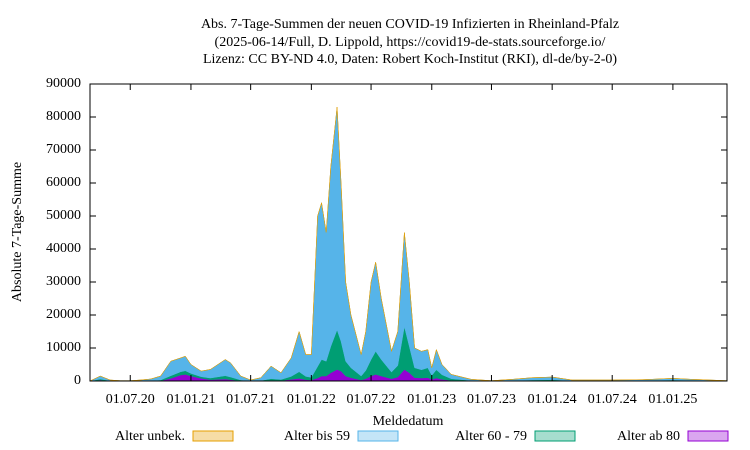 This screenshot has height=450, width=750. What do you see at coordinates (63, 182) in the screenshot?
I see `y-tick-label: 60000` at bounding box center [63, 182].